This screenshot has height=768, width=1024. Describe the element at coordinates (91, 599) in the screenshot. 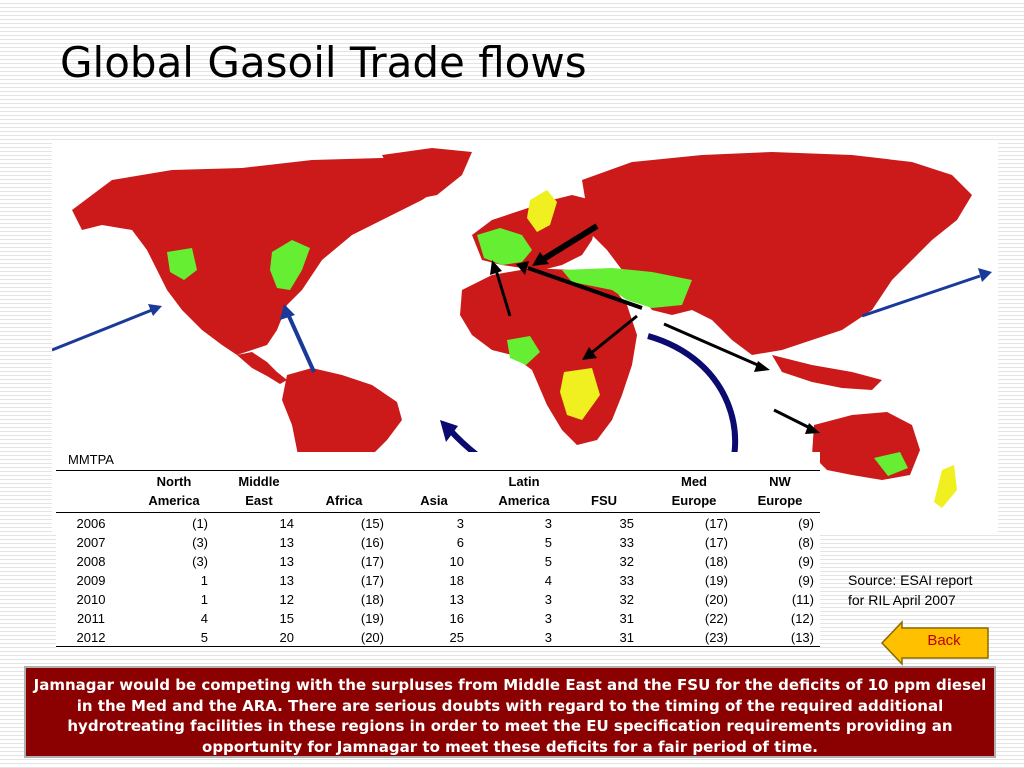

I see `table-row-year: 2010` at that location.